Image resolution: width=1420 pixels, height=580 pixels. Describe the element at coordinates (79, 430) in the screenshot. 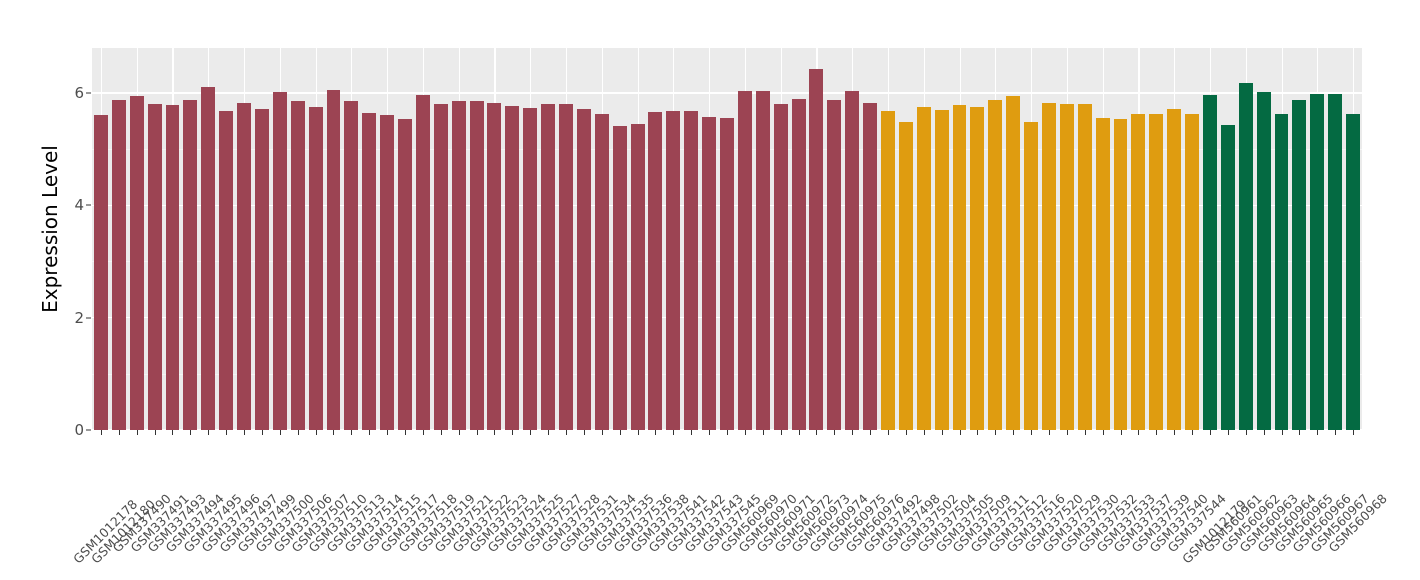

I see `y-tick-label: 0` at that location.